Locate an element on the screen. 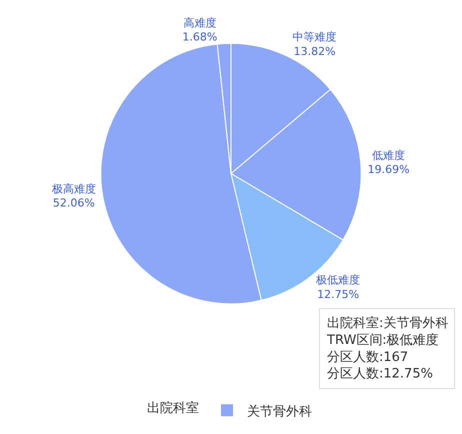  data-label: 12.75% is located at coordinates (338, 294).